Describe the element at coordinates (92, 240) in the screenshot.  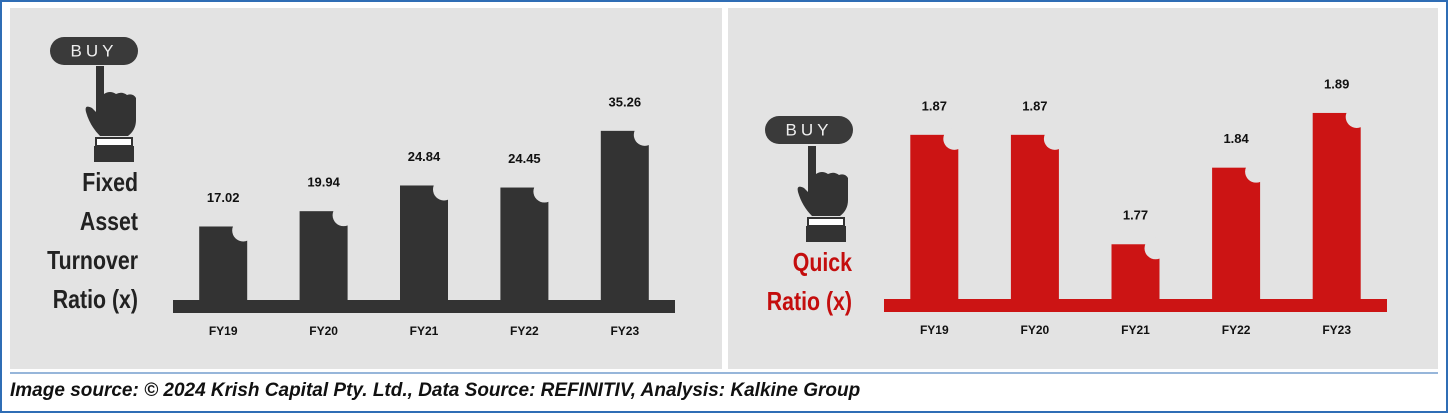
I see `chart-title: Fixed Asset Turnover Ratio (x)` at that location.